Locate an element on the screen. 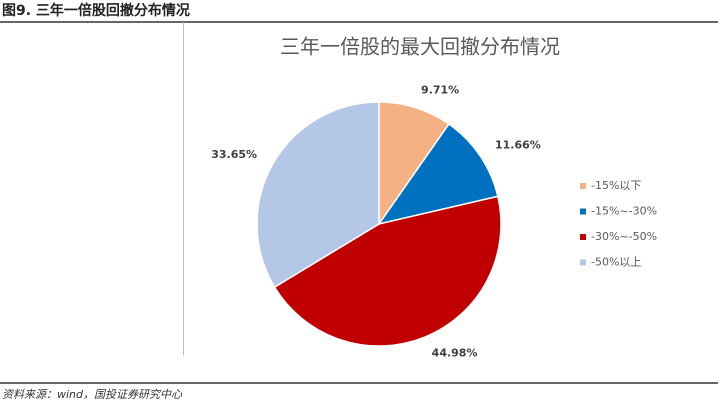  data-label: 44.98% is located at coordinates (455, 353).